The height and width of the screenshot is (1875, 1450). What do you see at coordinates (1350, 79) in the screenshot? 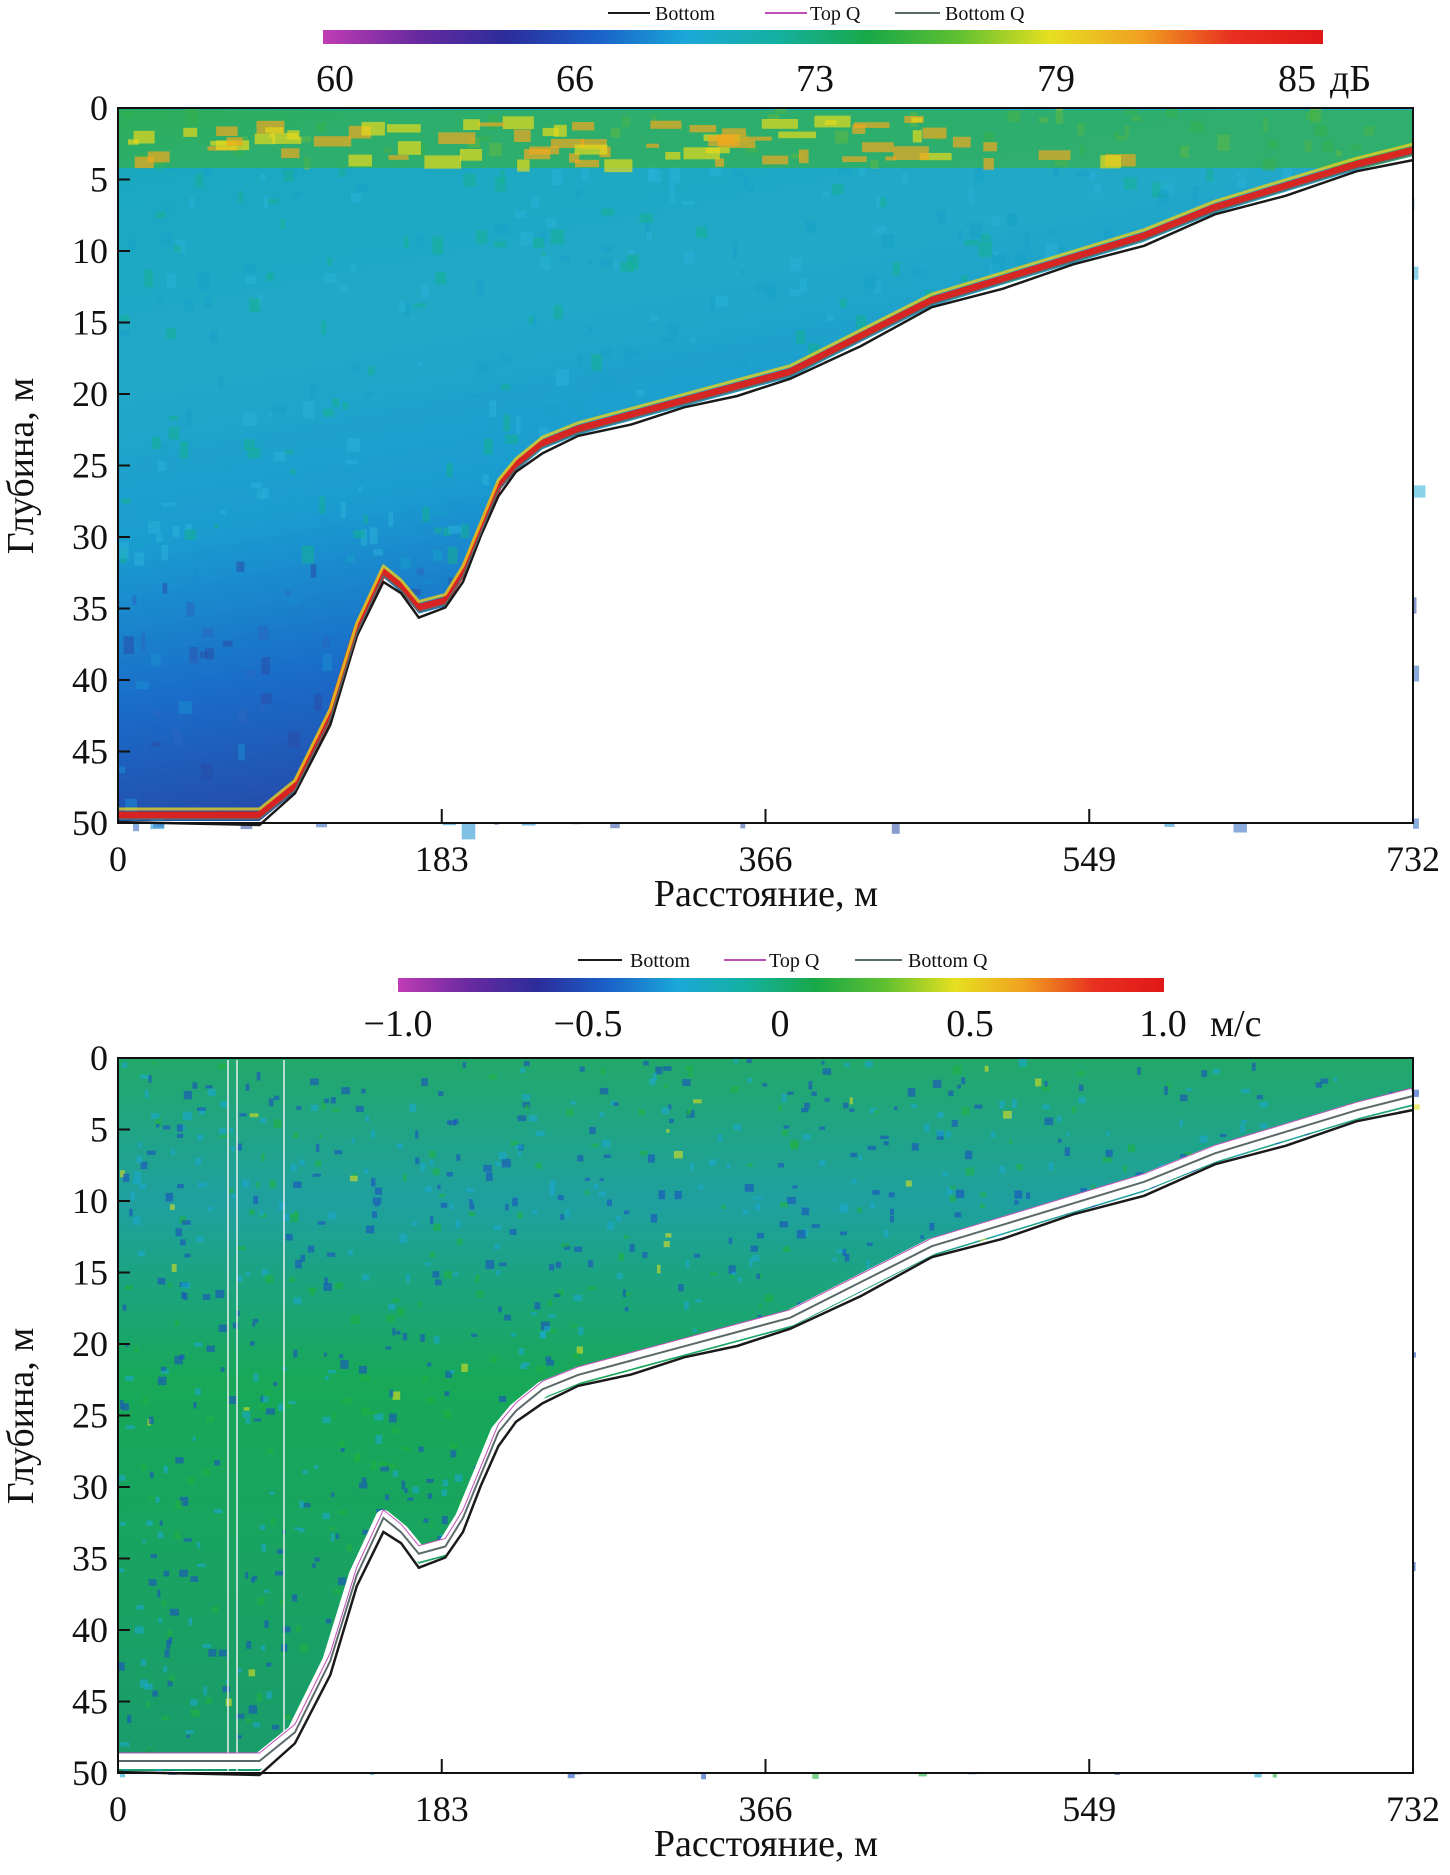
I see `colorbar-unit: дБ` at bounding box center [1350, 79].